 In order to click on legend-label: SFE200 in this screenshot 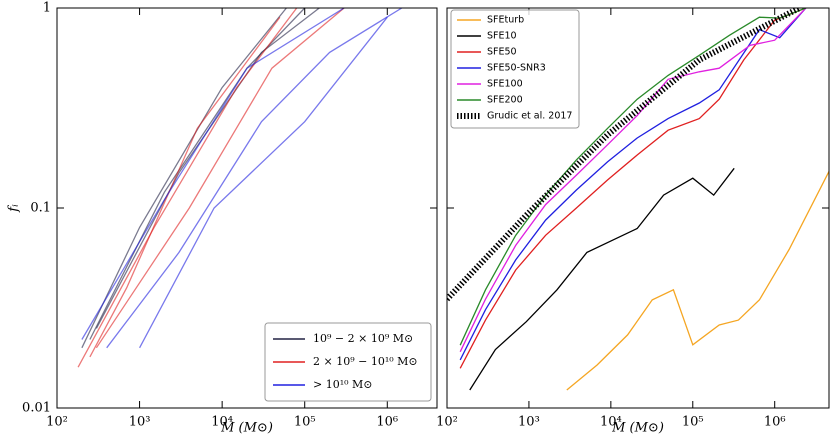, I will do `click(505, 100)`.